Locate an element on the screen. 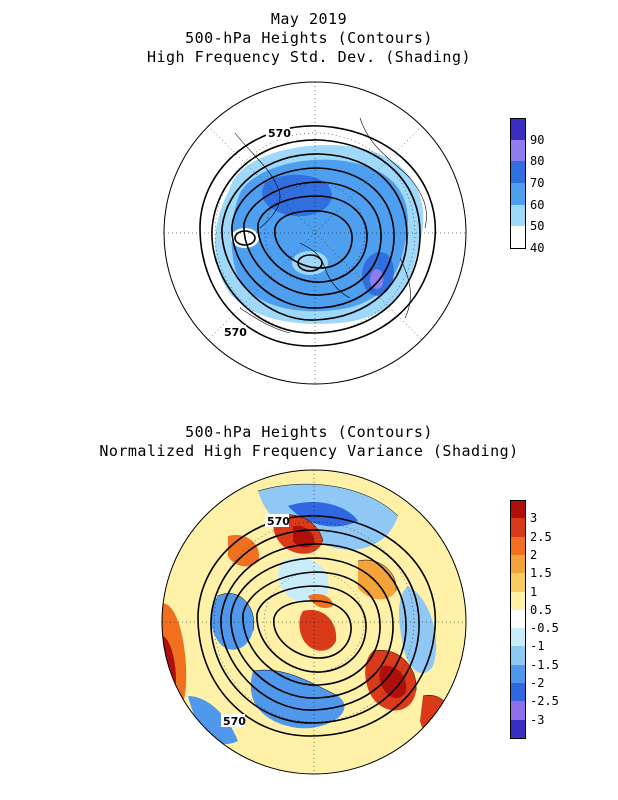 This screenshot has height=800, width=618. coastline is located at coordinates (330, 225).